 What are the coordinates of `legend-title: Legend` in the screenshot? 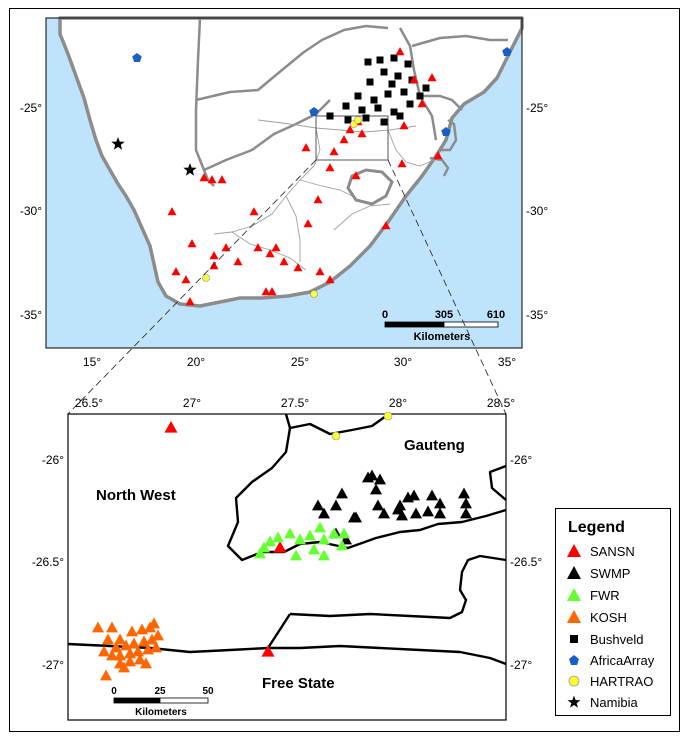 It's located at (596, 527).